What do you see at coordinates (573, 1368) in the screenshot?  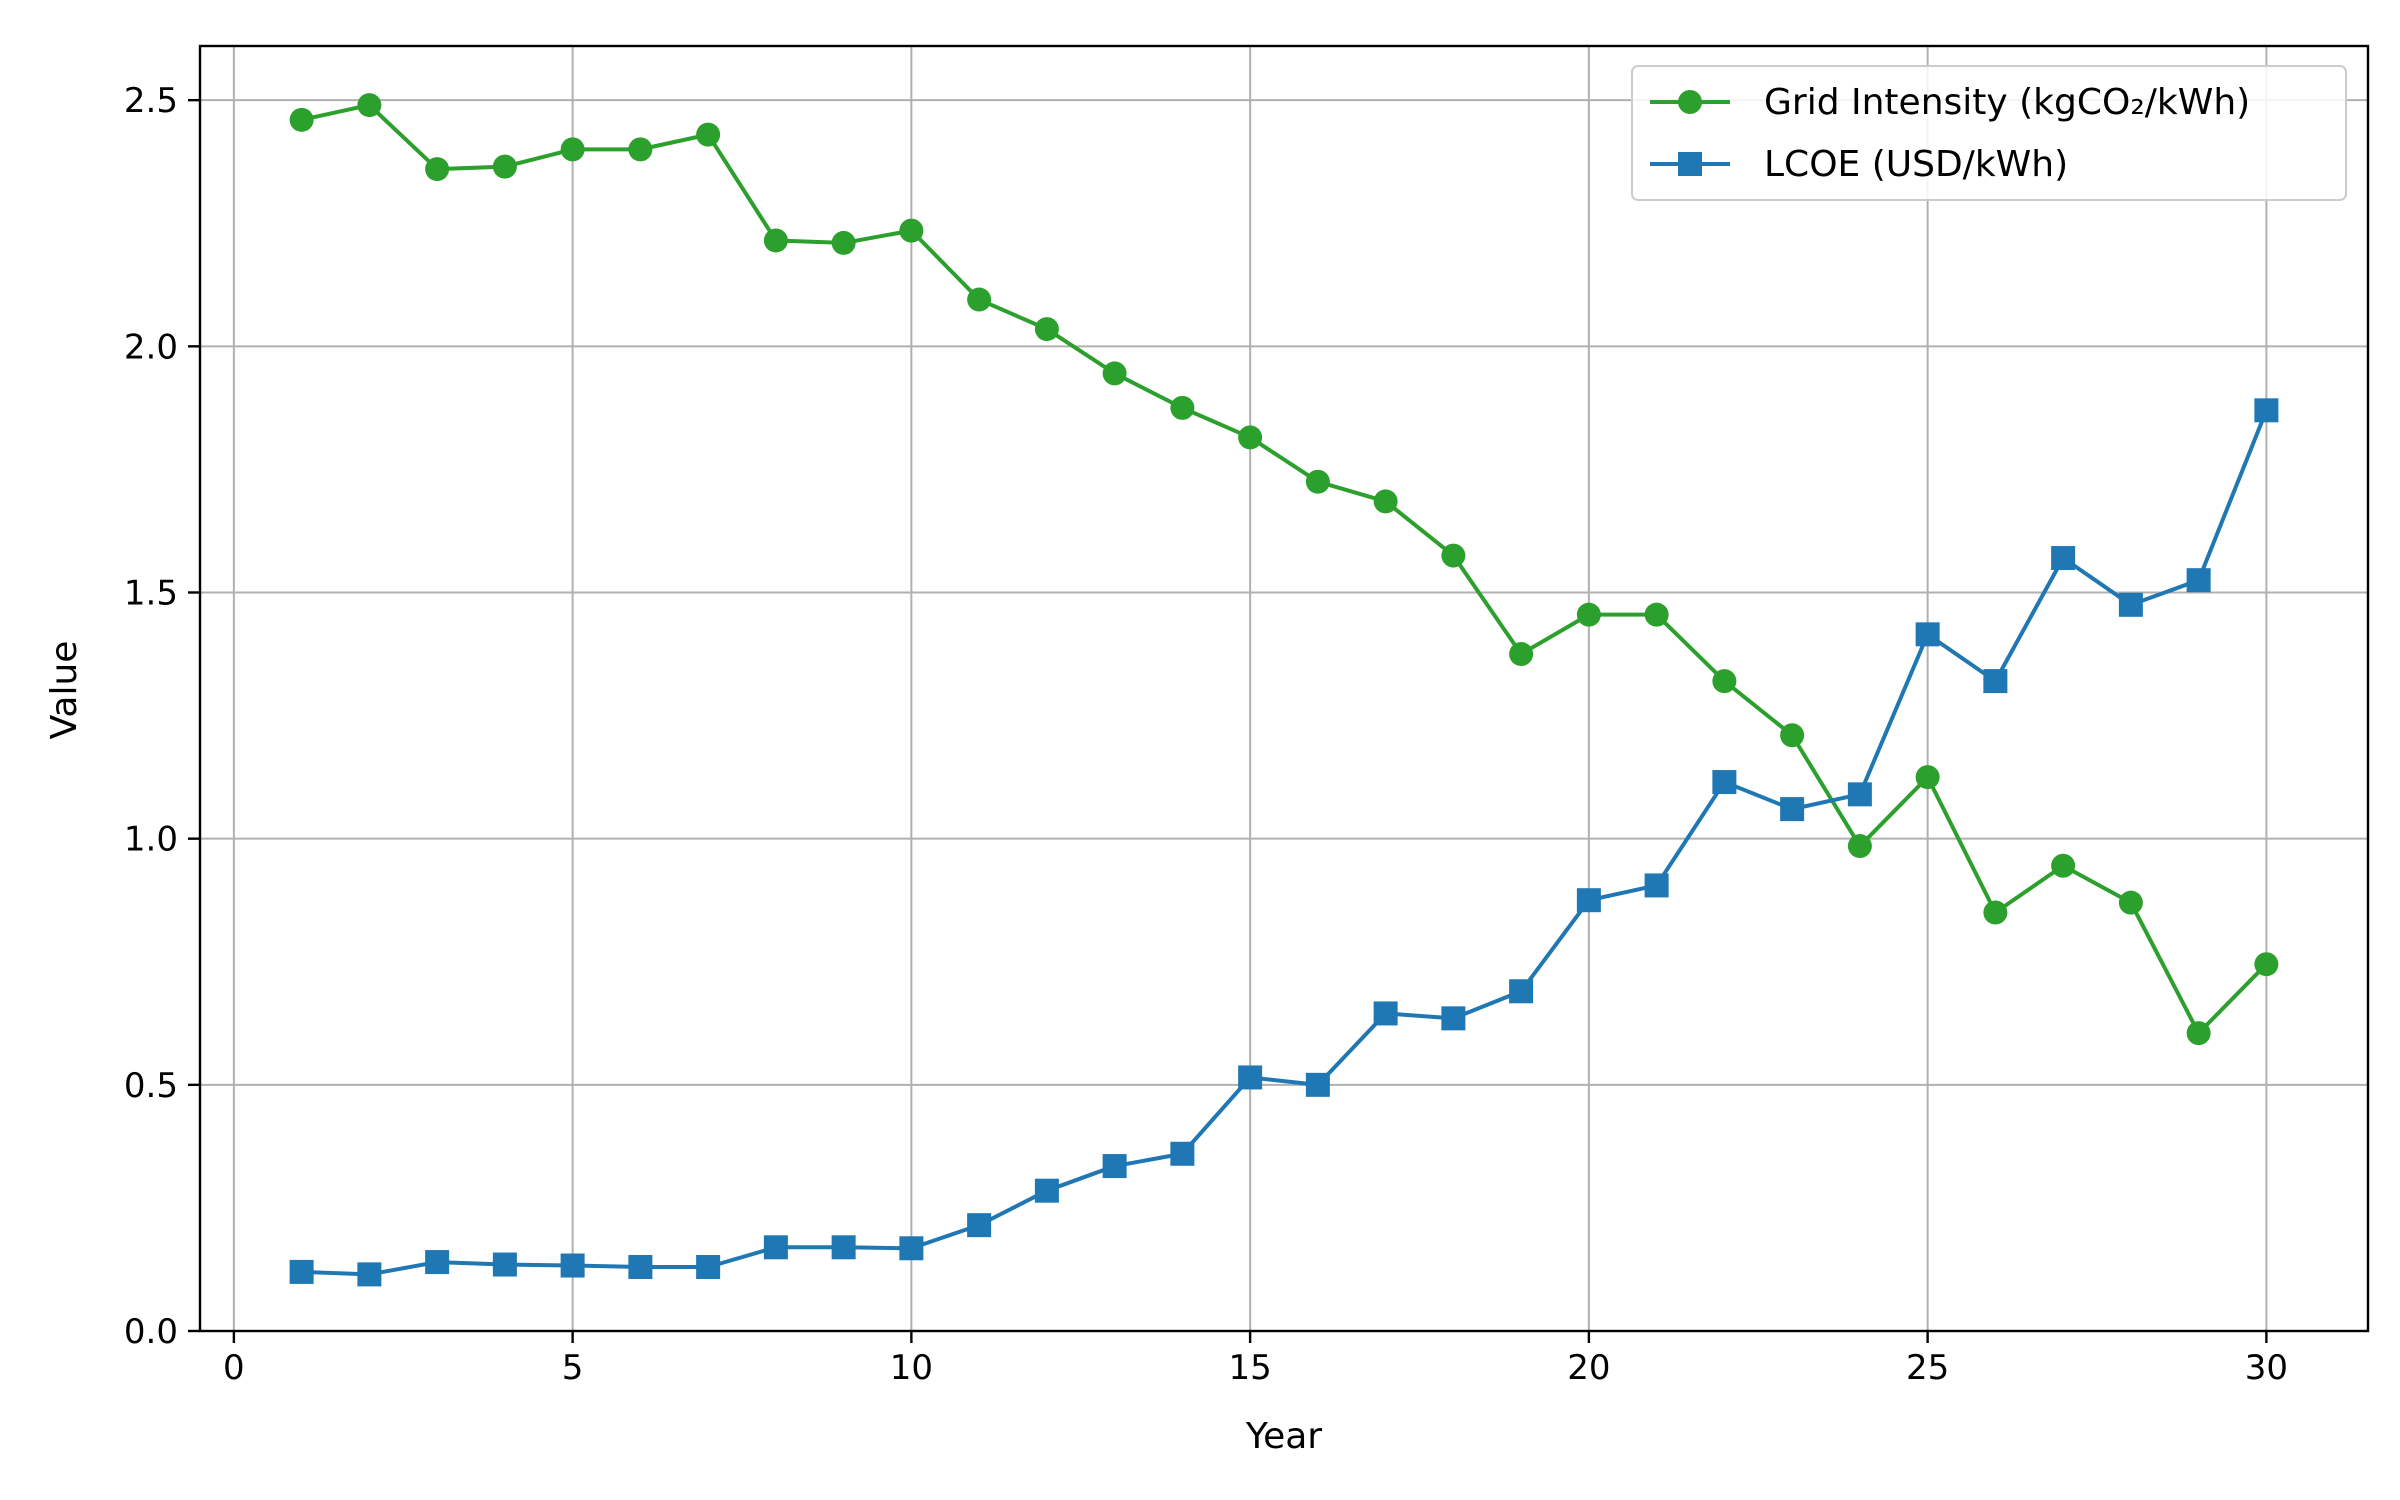 I see `x-tick-label: 5` at bounding box center [573, 1368].